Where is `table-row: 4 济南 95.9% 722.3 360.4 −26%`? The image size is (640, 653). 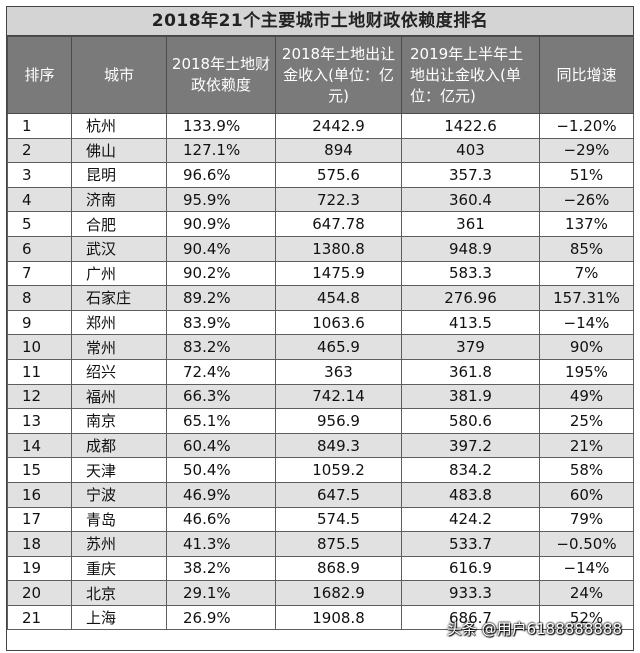
table-row: 4 济南 95.9% 722.3 360.4 −26% is located at coordinates (320, 199).